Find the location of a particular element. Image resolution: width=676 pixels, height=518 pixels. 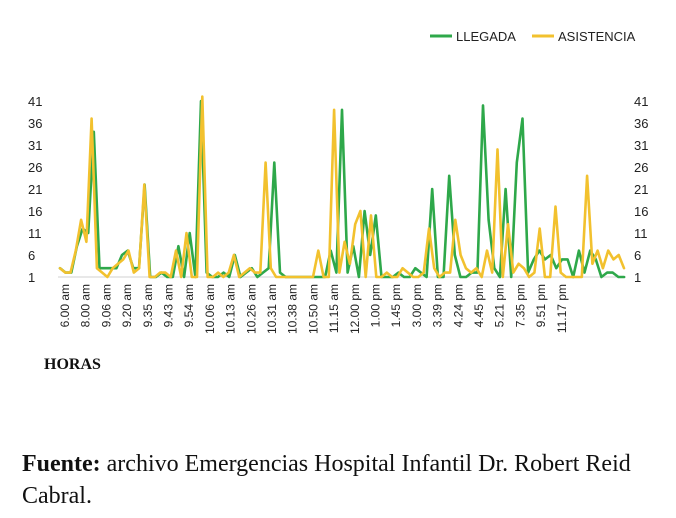

x-tick-label: 10.06 am is located at coordinates (210, 309).